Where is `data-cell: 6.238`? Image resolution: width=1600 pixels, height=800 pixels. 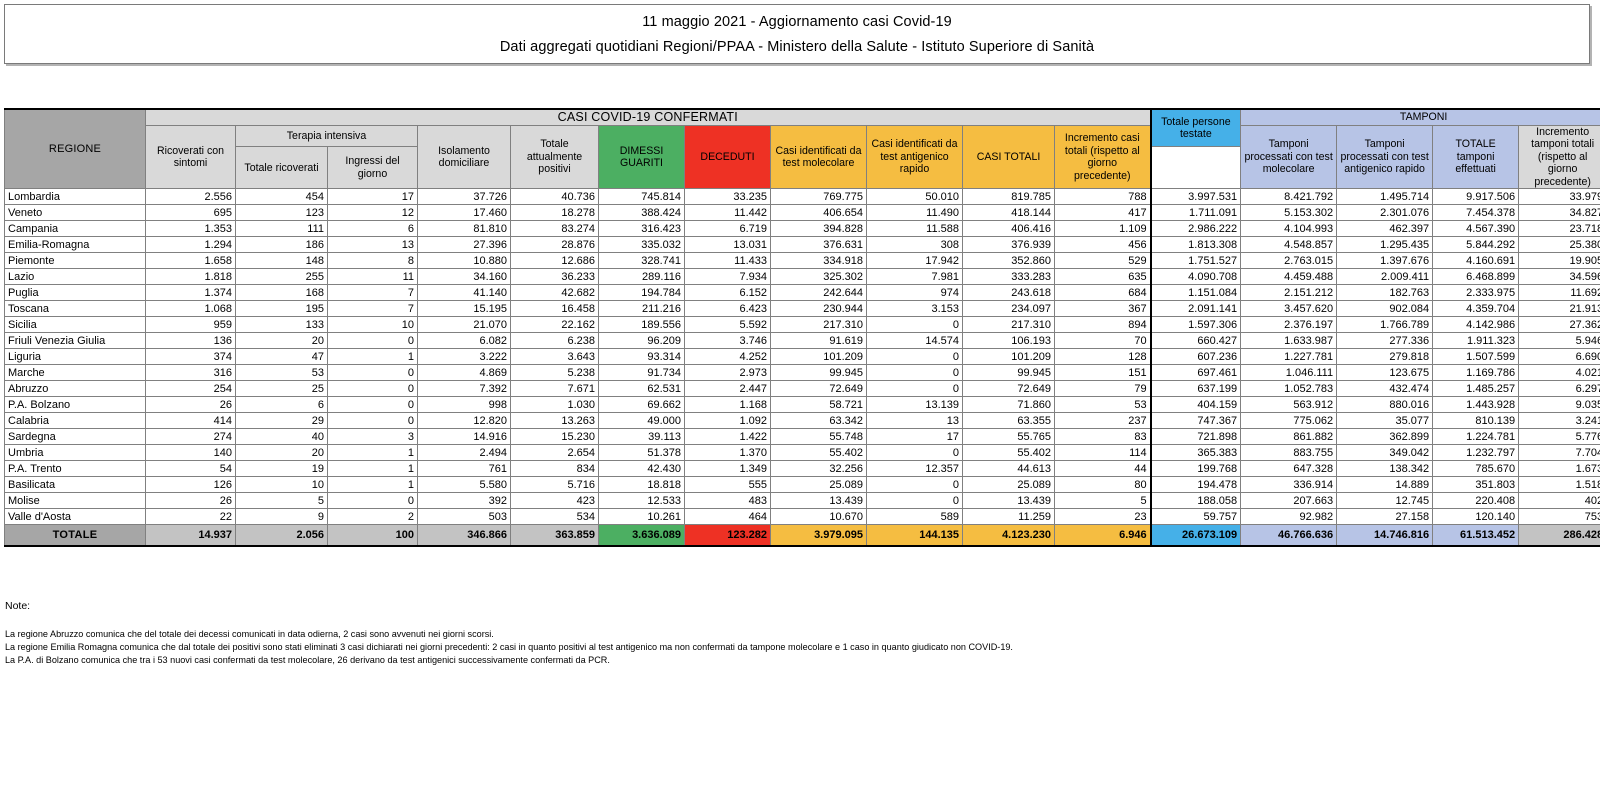 data-cell: 6.238 is located at coordinates (554, 341).